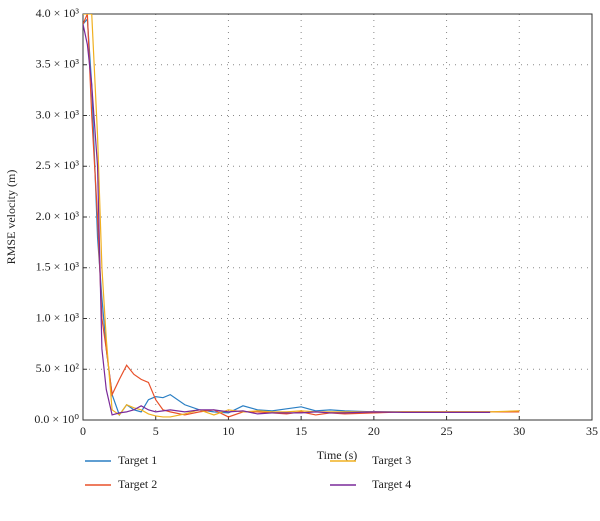  Describe the element at coordinates (58, 64) in the screenshot. I see `y-tick-label: 3.5 × 10³` at that location.